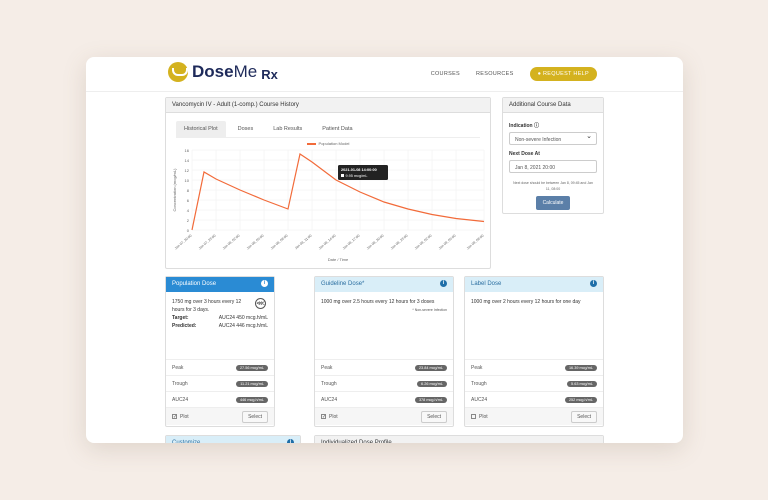 This screenshot has width=768, height=500. I want to click on tab-historical-plot: Historical Plot, so click(201, 129).